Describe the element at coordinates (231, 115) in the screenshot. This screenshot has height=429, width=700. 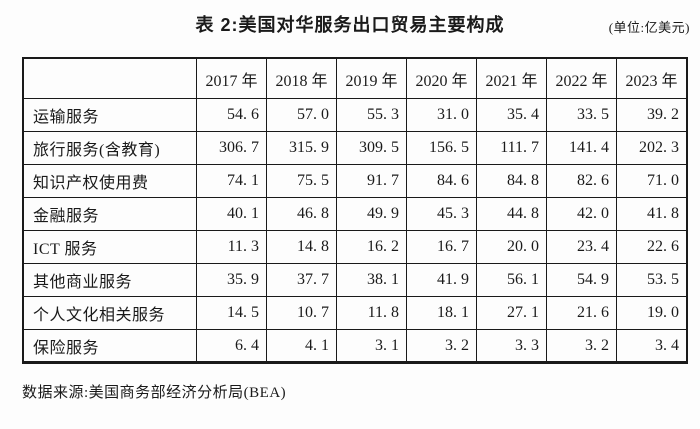
I see `value-cell: 54. 6` at that location.